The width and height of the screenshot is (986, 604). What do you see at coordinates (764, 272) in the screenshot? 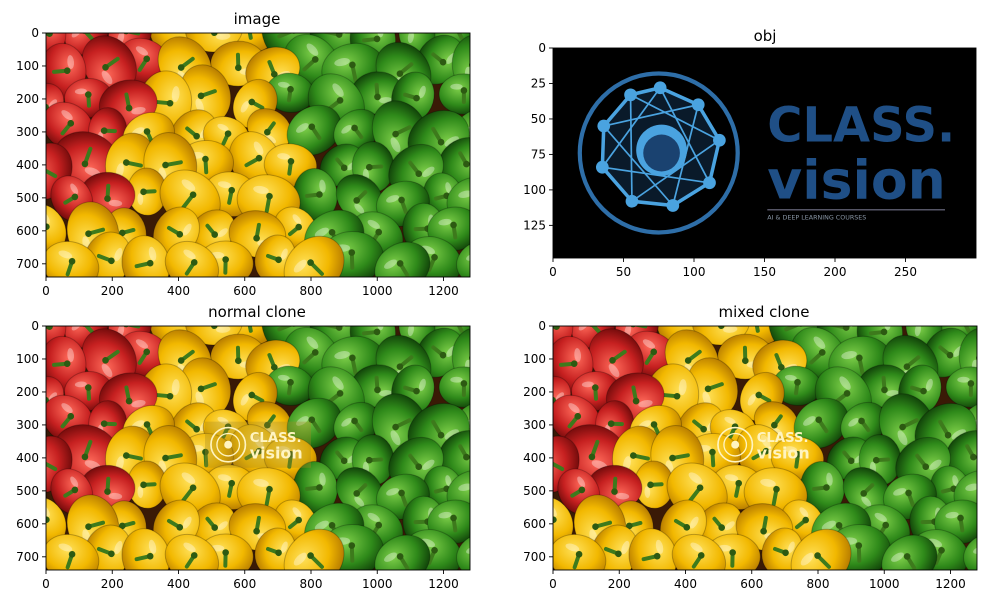
I see `x-tick-label: 150` at bounding box center [764, 272].